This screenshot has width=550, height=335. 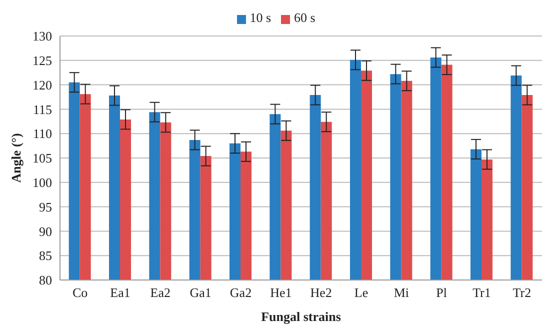 I want to click on x-tick-label: Le, so click(x=361, y=292).